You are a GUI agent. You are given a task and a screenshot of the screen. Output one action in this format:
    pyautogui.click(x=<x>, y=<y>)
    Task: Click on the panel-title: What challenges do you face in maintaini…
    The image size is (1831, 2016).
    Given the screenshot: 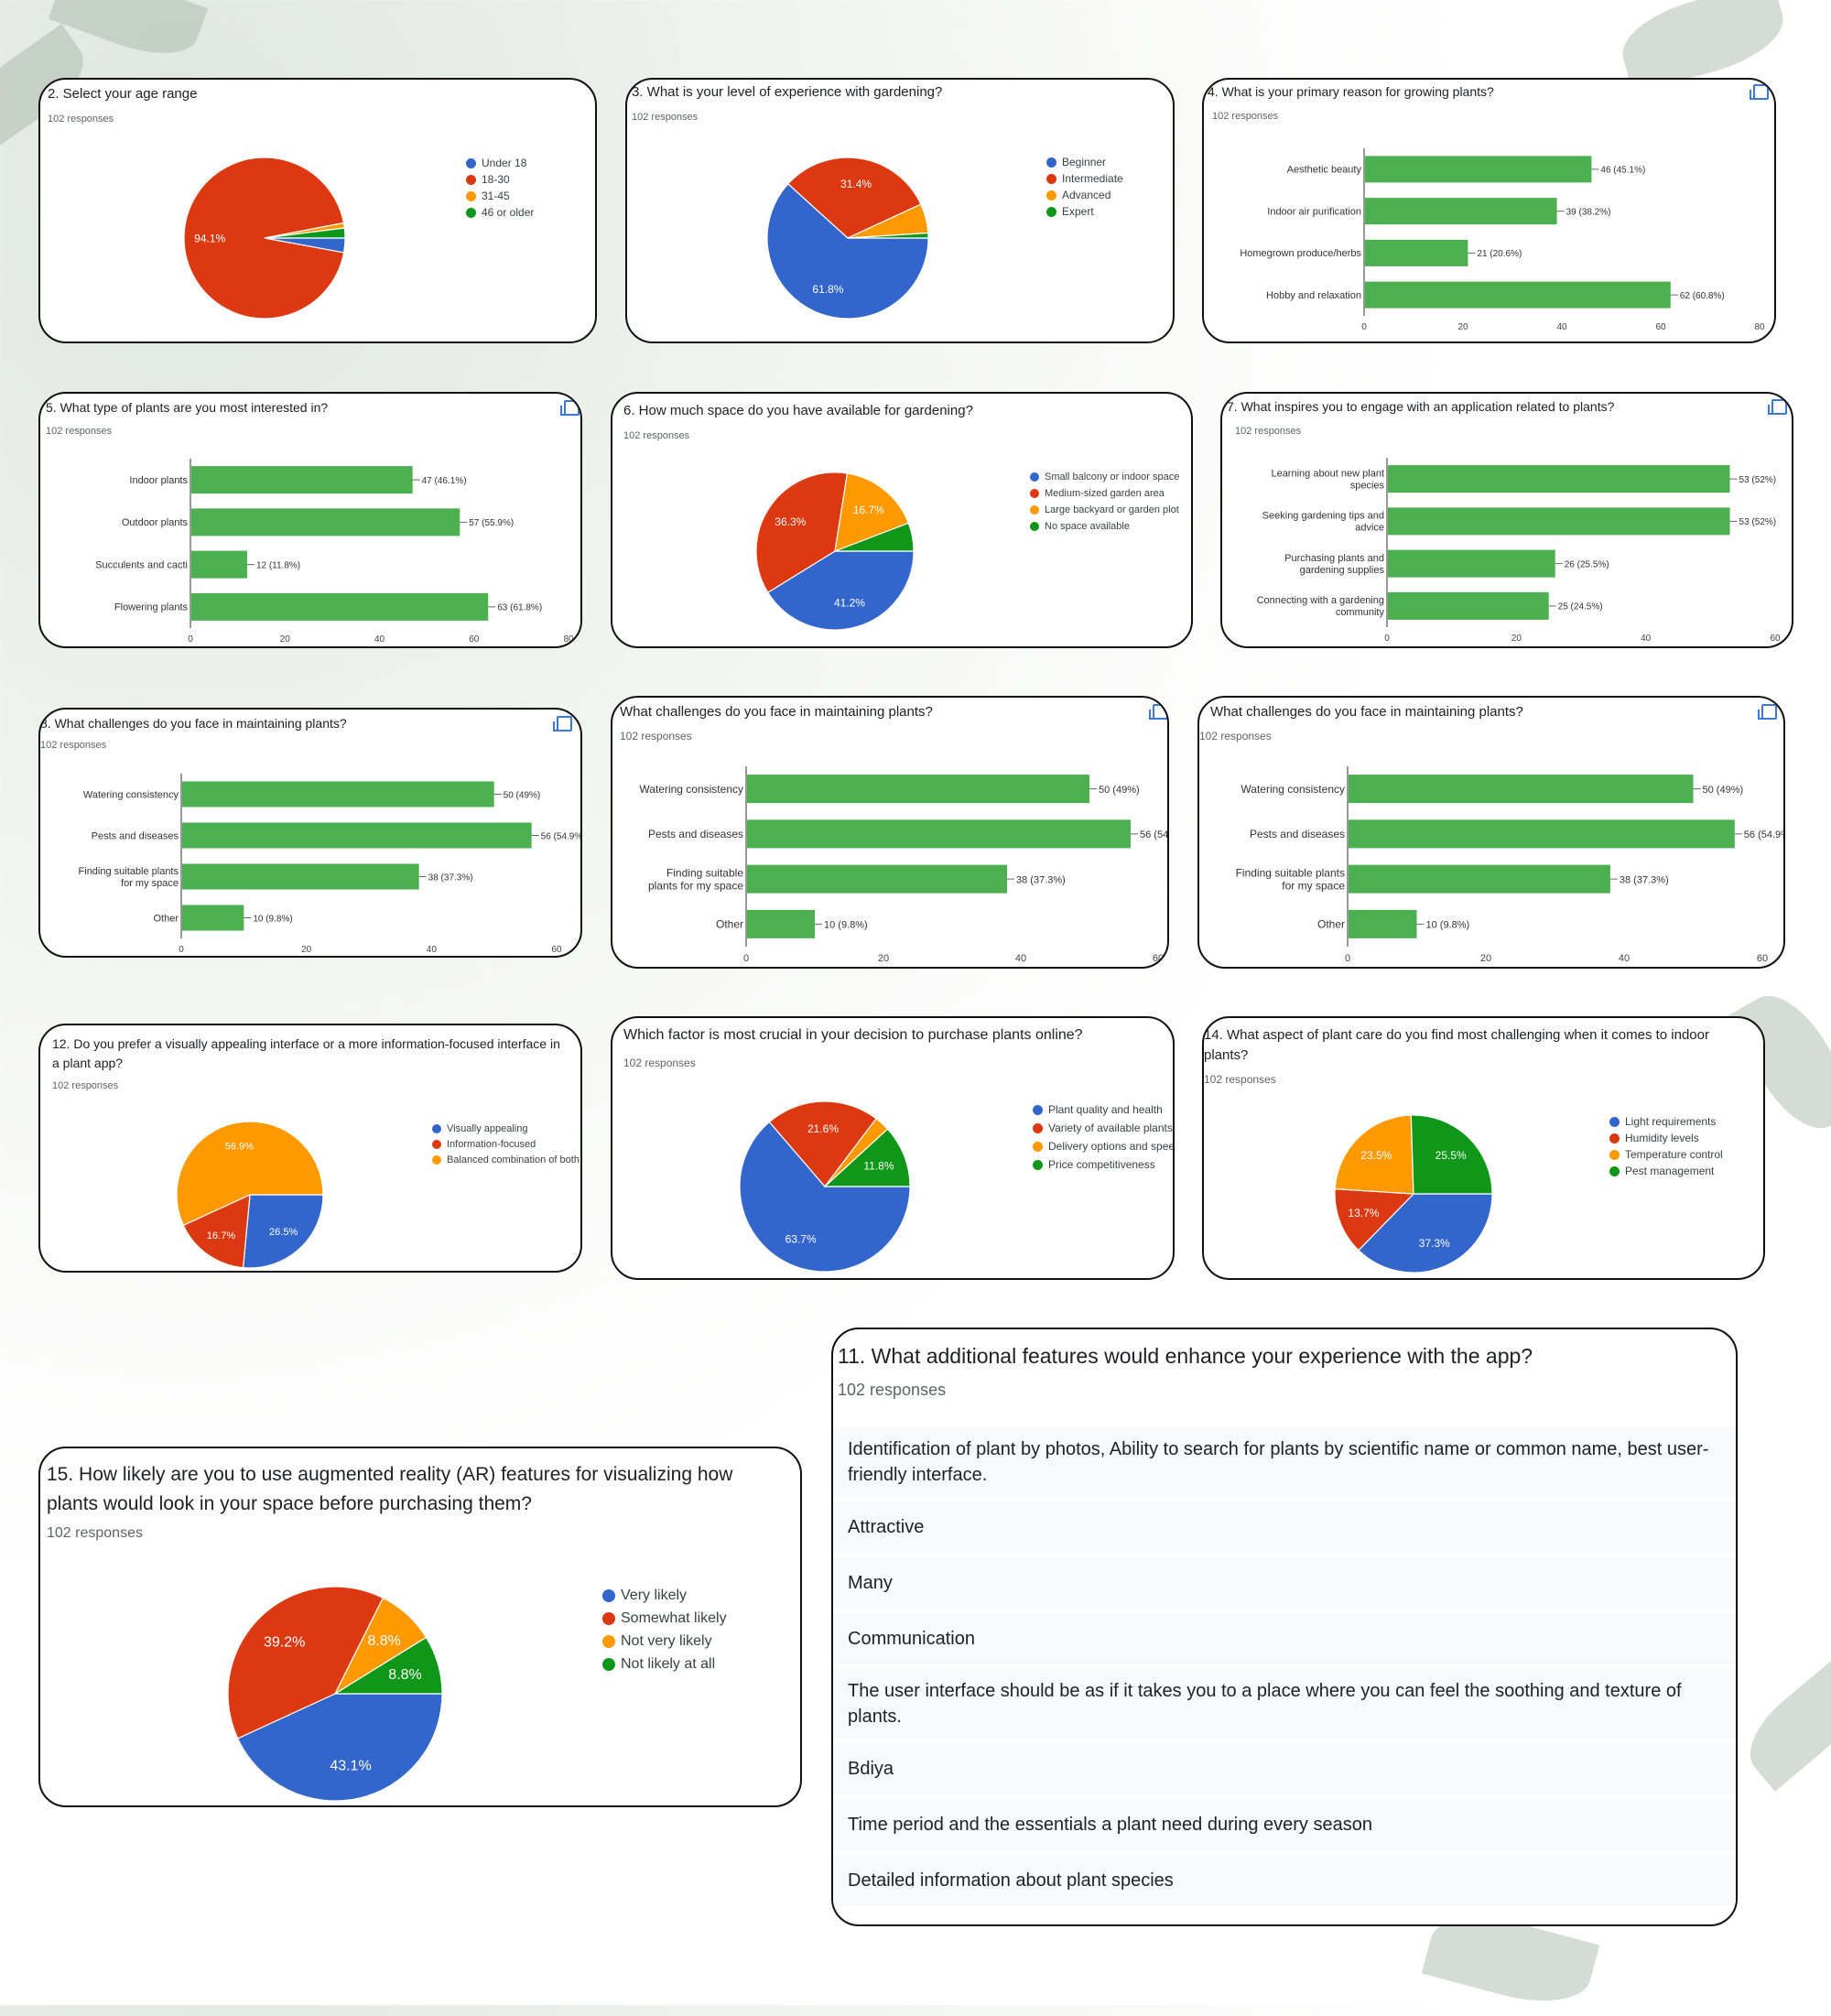 What is the action you would take?
    pyautogui.click(x=776, y=712)
    